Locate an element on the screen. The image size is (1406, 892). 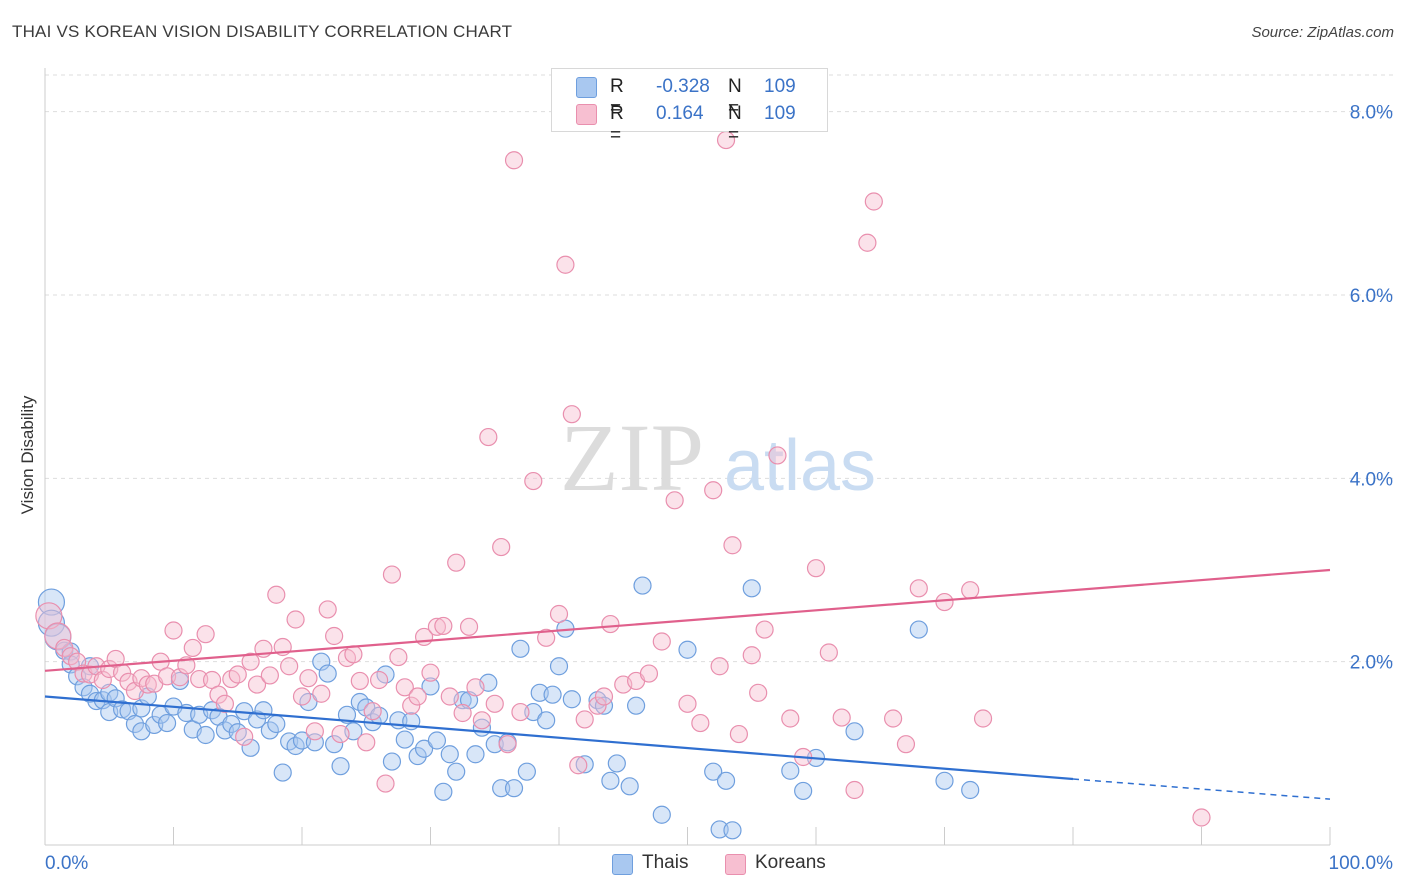
legend-swatch-thais is located at coordinates (586, 87).